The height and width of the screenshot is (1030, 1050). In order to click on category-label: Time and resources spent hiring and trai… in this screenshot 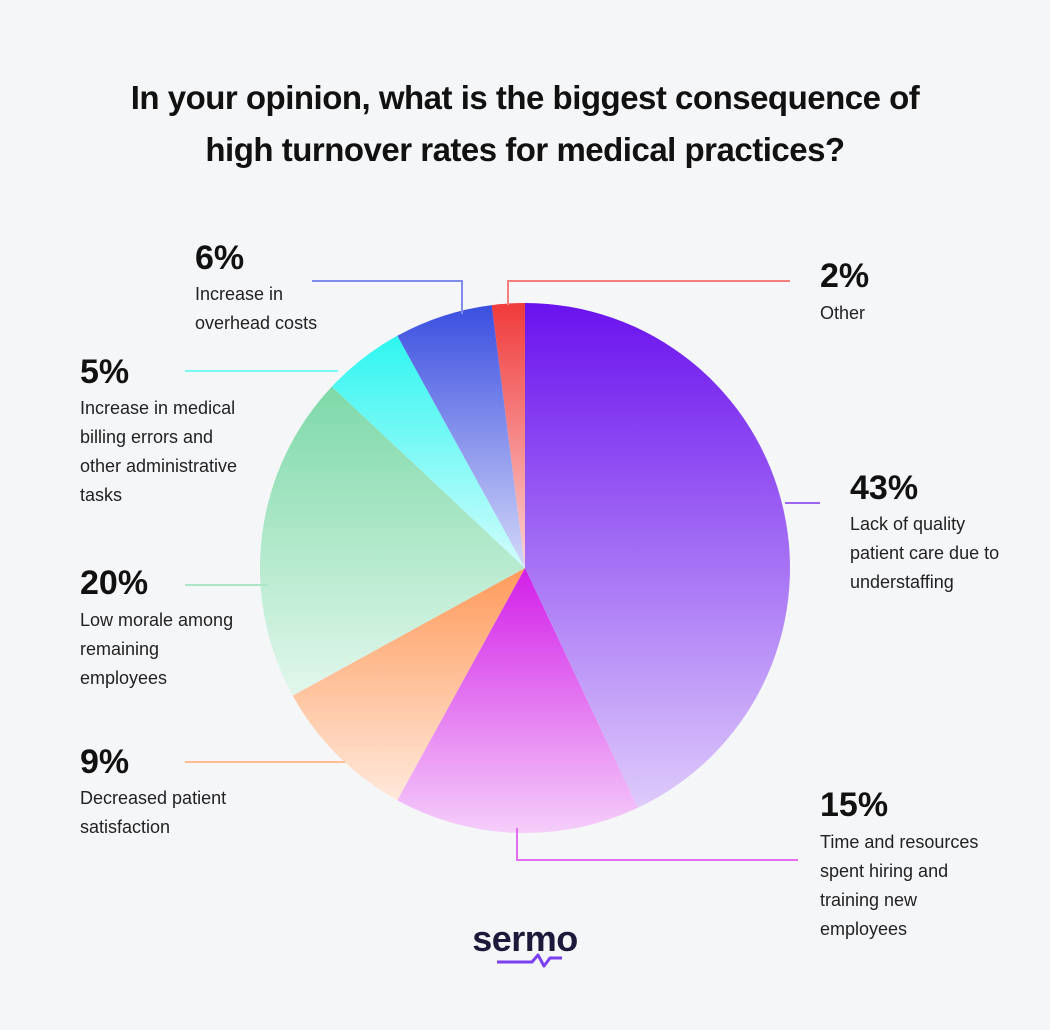, I will do `click(899, 885)`.